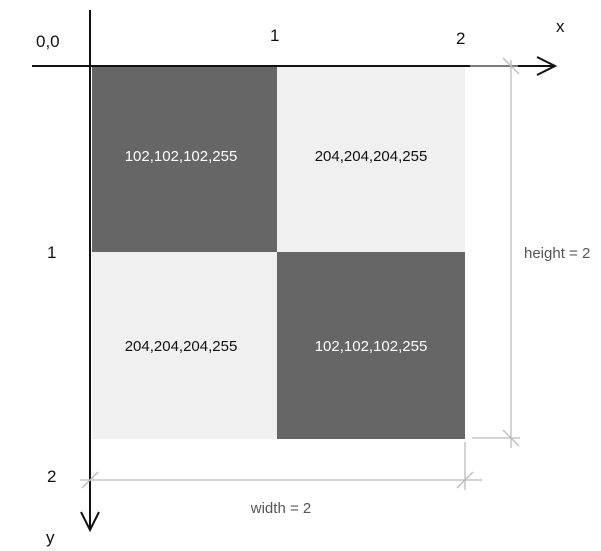 This screenshot has width=601, height=551. What do you see at coordinates (48, 41) in the screenshot?
I see `origin-label: 0,0` at bounding box center [48, 41].